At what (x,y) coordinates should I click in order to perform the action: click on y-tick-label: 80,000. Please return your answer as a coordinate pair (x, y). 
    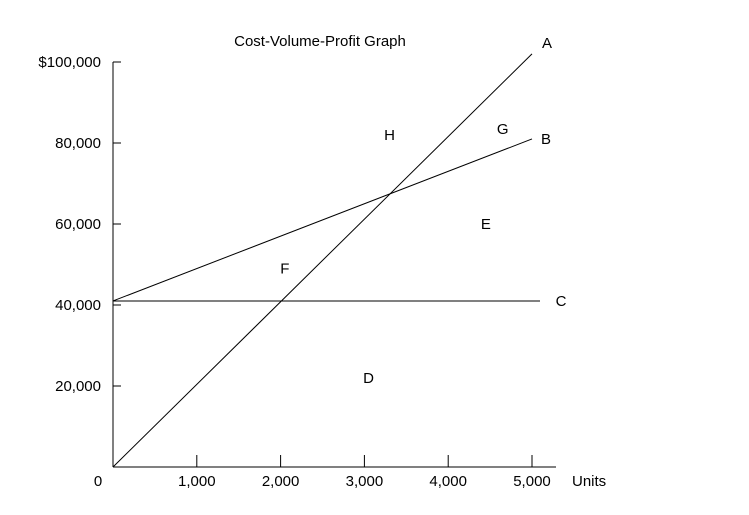
    Looking at the image, I should click on (78, 143).